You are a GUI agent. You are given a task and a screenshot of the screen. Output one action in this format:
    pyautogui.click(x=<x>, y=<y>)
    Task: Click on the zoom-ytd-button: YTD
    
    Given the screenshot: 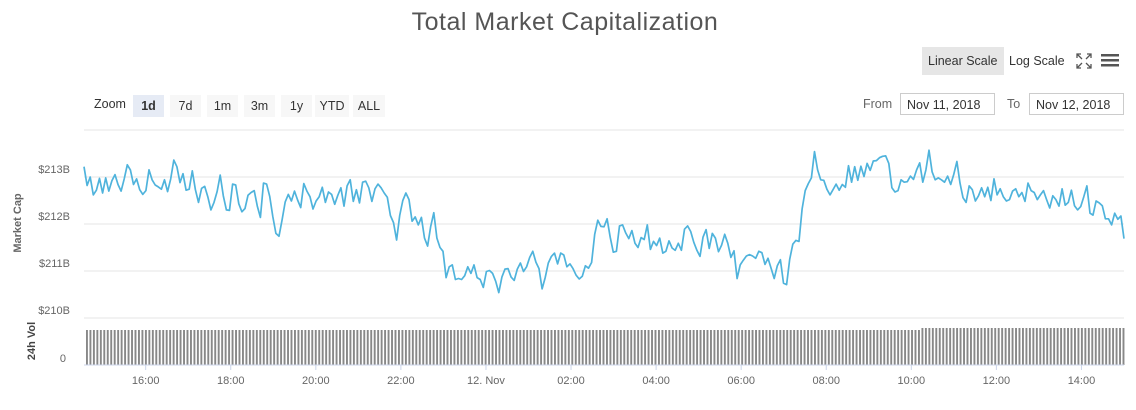 What is the action you would take?
    pyautogui.click(x=332, y=106)
    